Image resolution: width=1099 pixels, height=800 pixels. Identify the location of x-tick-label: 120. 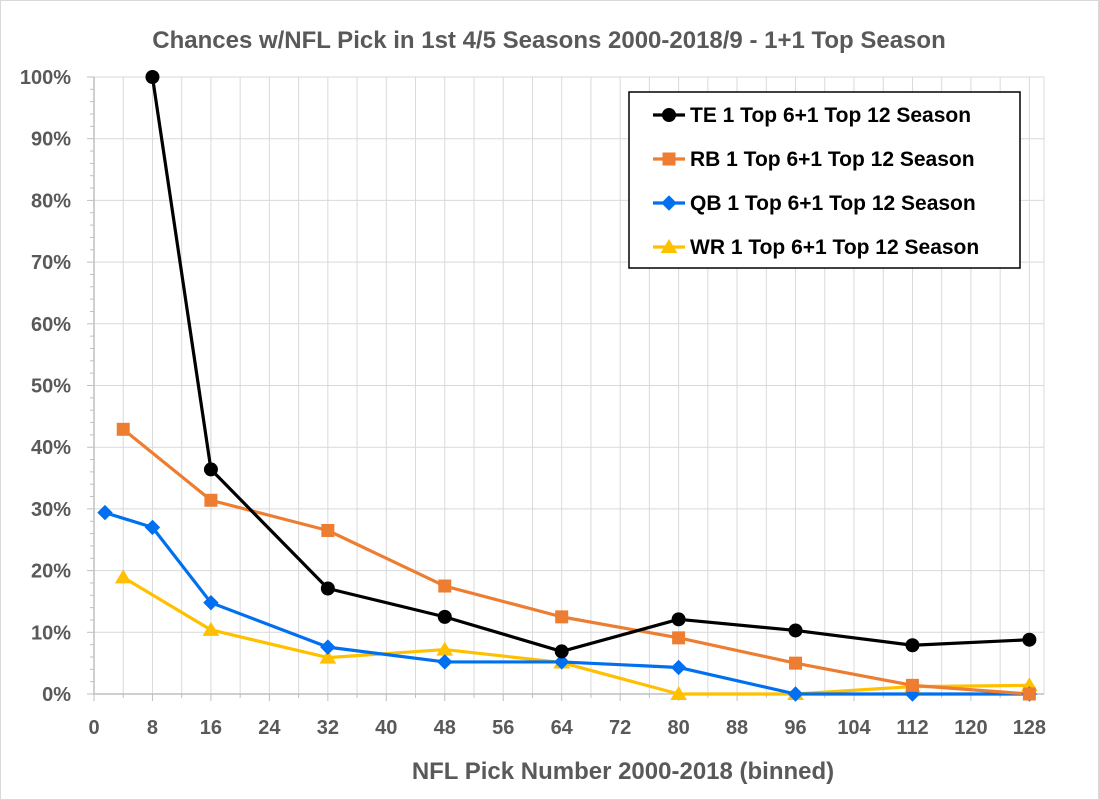
(970, 728).